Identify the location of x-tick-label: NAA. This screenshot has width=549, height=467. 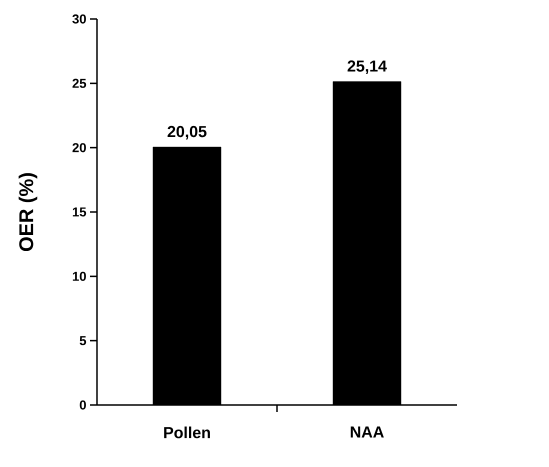
(367, 432).